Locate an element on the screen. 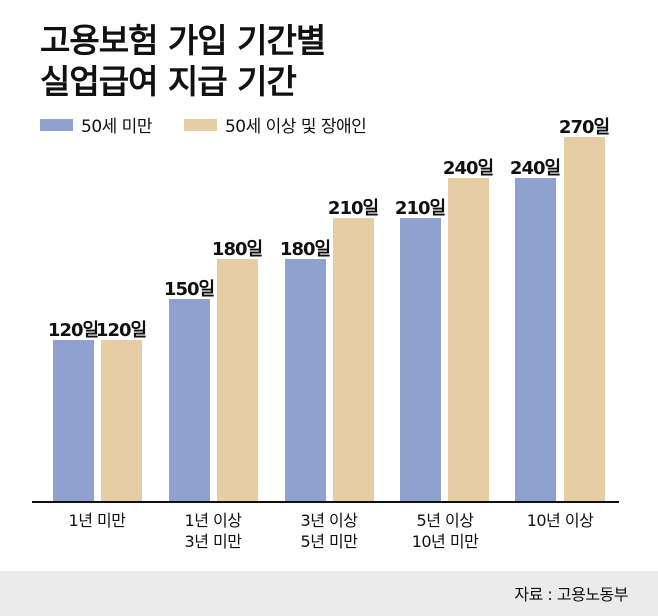 The height and width of the screenshot is (616, 658). value-label: 270일 is located at coordinates (584, 127).